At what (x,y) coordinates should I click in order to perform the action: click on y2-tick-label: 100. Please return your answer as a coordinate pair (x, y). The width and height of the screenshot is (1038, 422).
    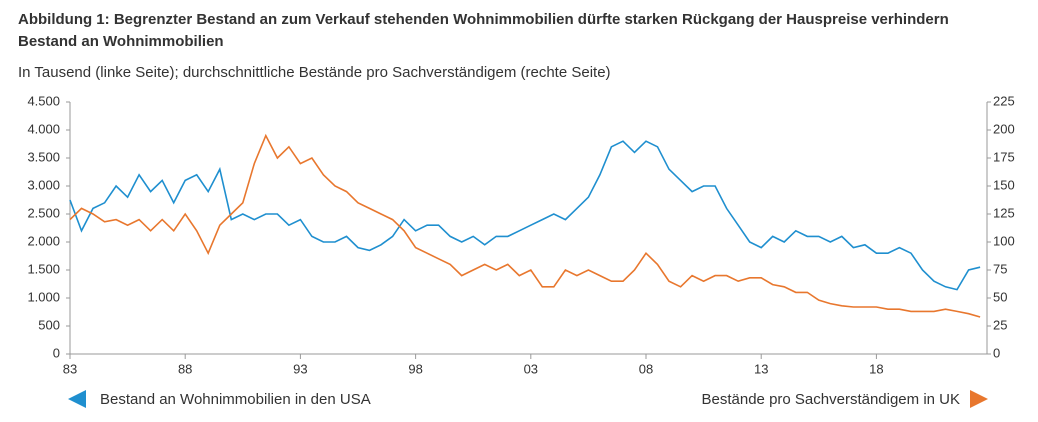
    Looking at the image, I should click on (1004, 240).